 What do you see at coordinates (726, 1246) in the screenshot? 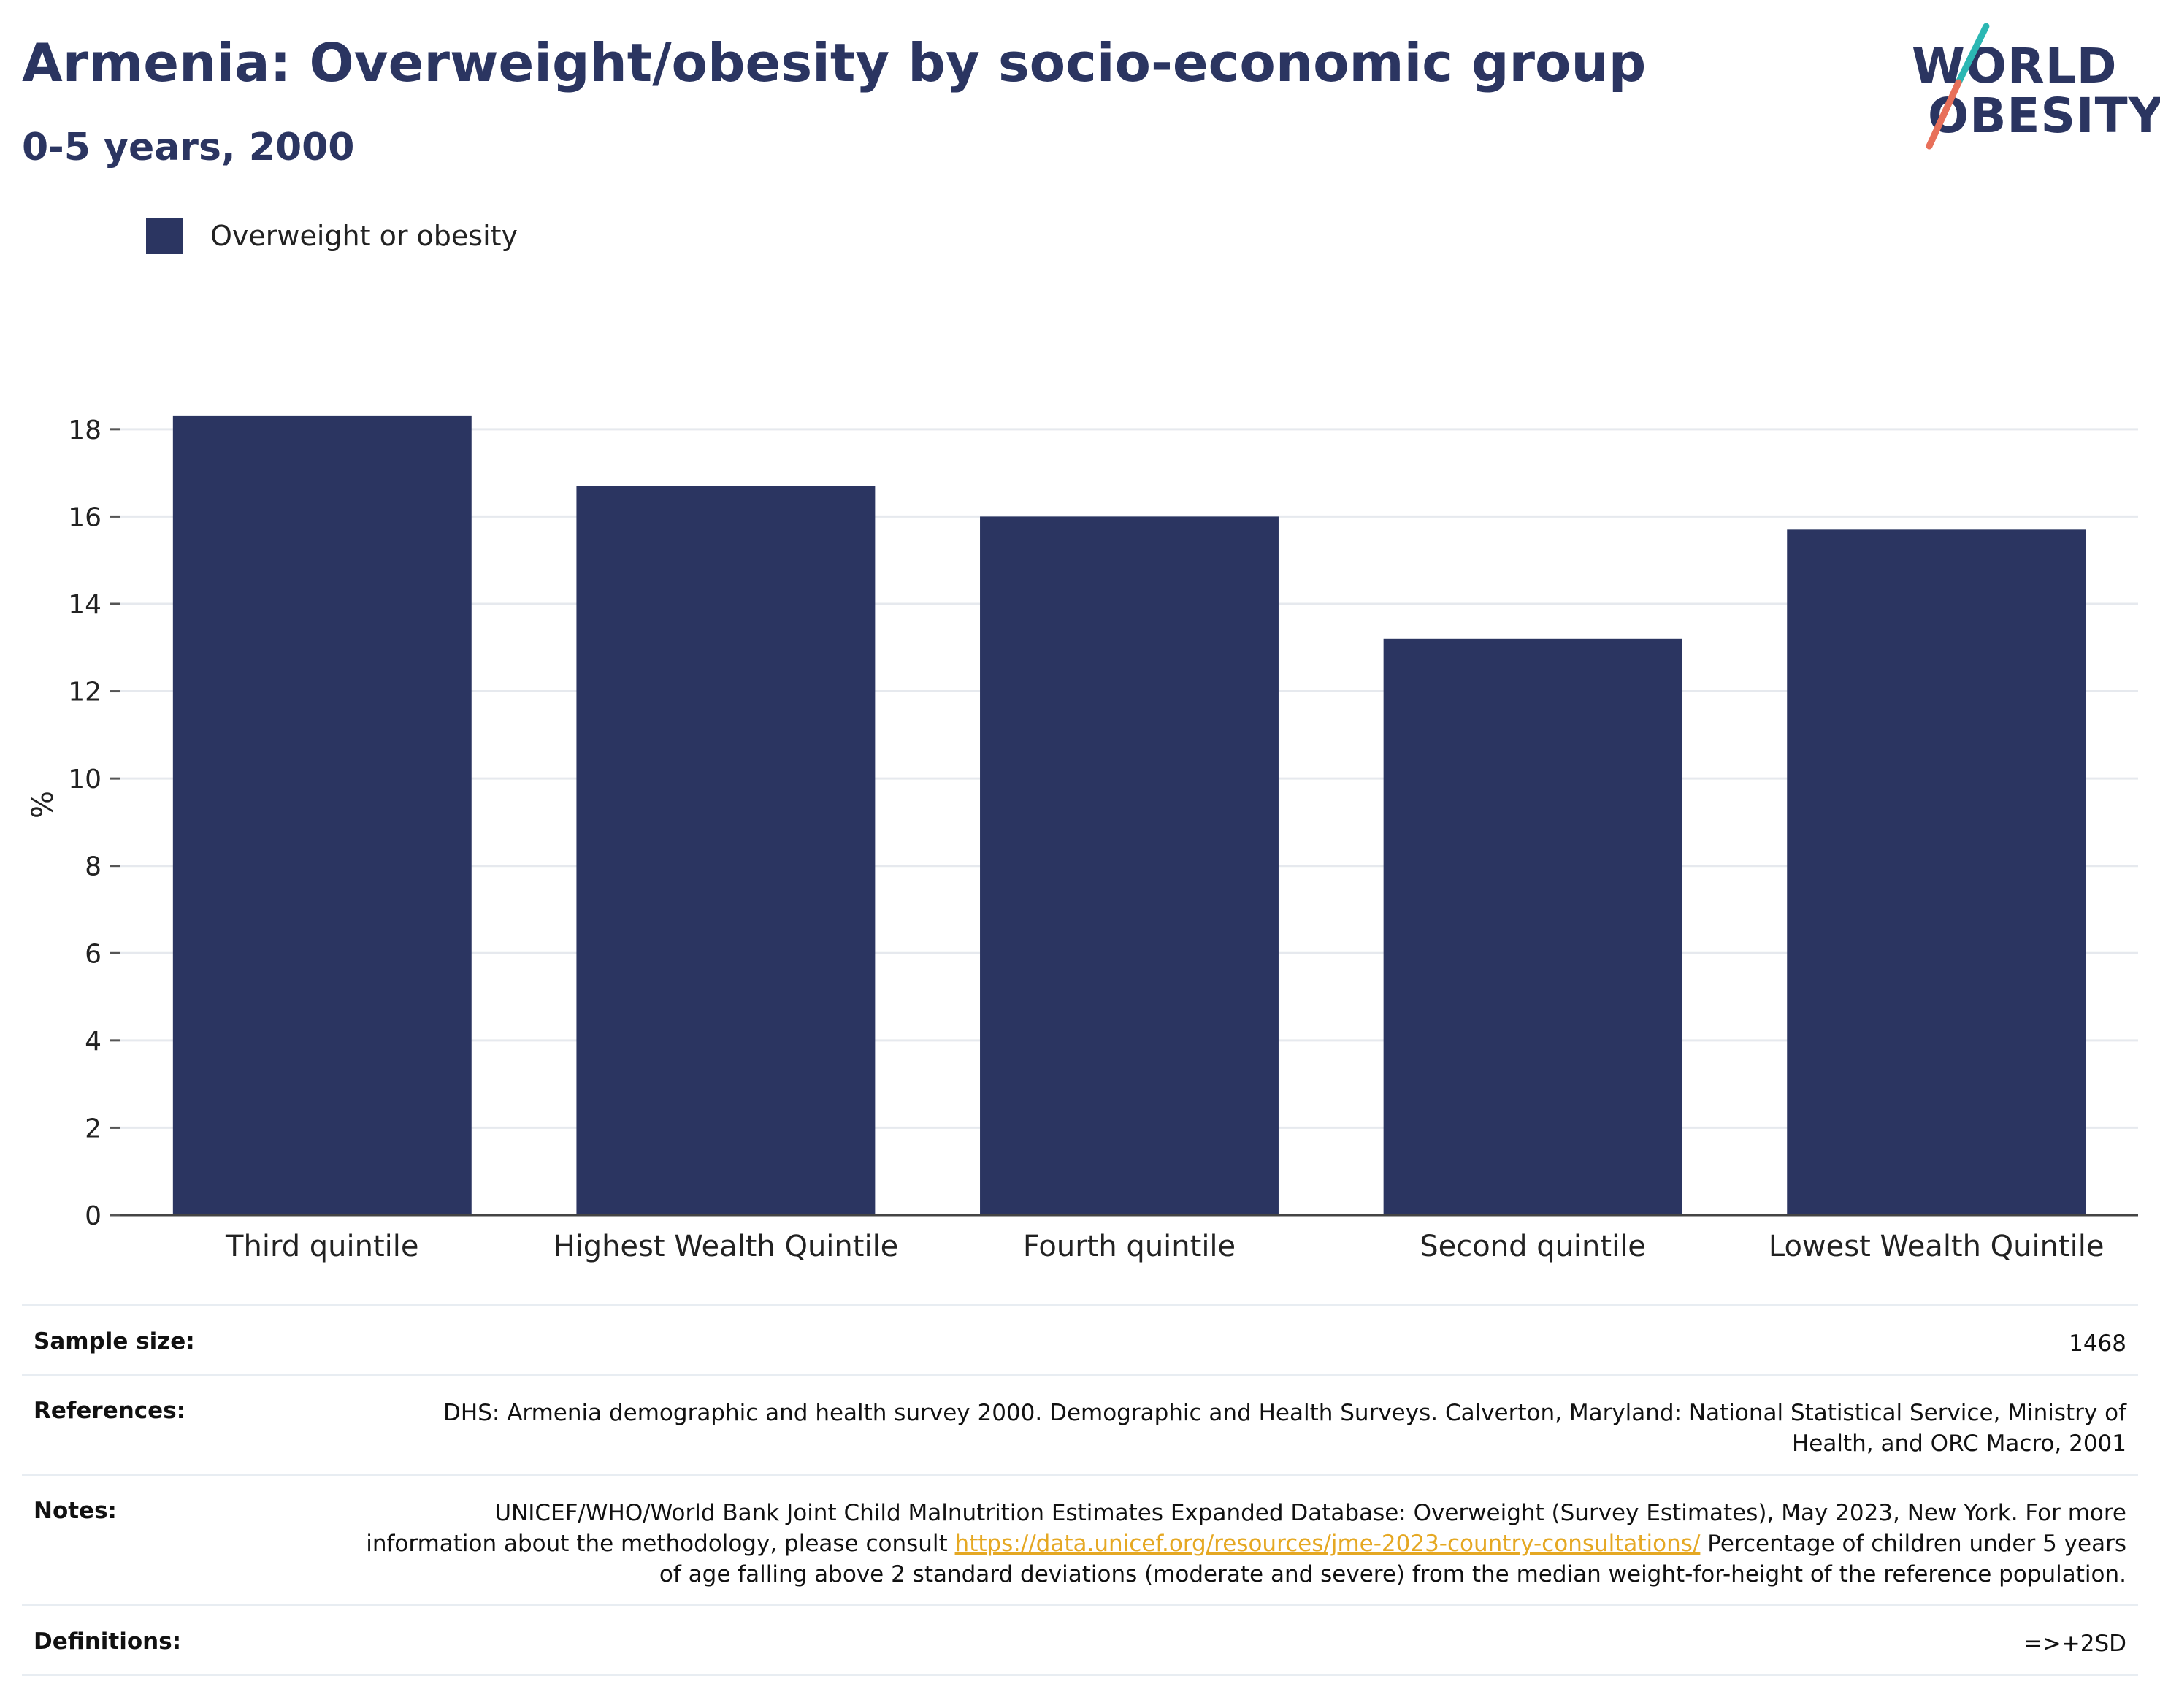
I see `x-tick-label: Highest Wealth Quintile` at bounding box center [726, 1246].